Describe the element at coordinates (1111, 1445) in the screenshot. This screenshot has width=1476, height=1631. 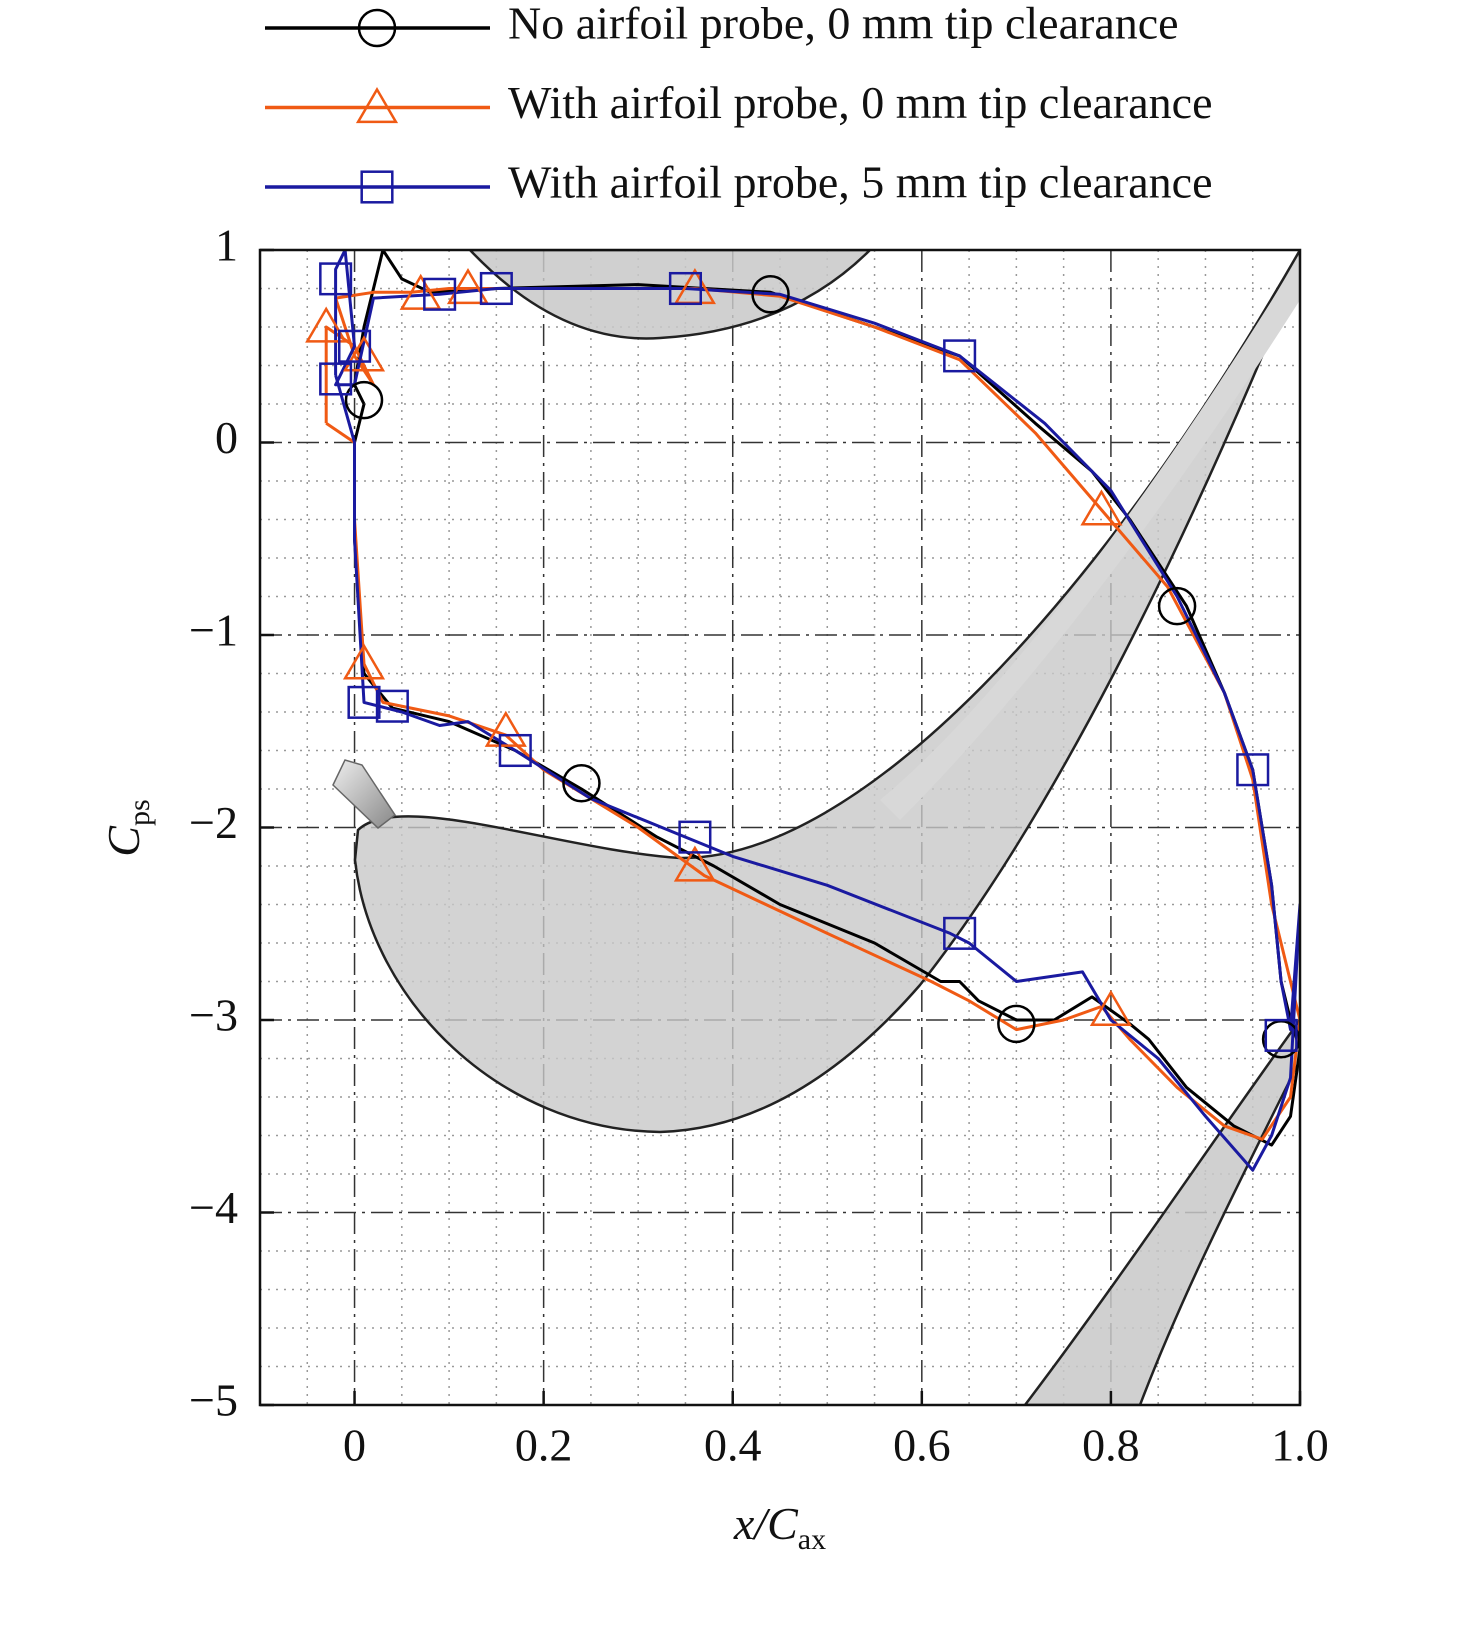
I see `x-tick-label: 0.8` at that location.